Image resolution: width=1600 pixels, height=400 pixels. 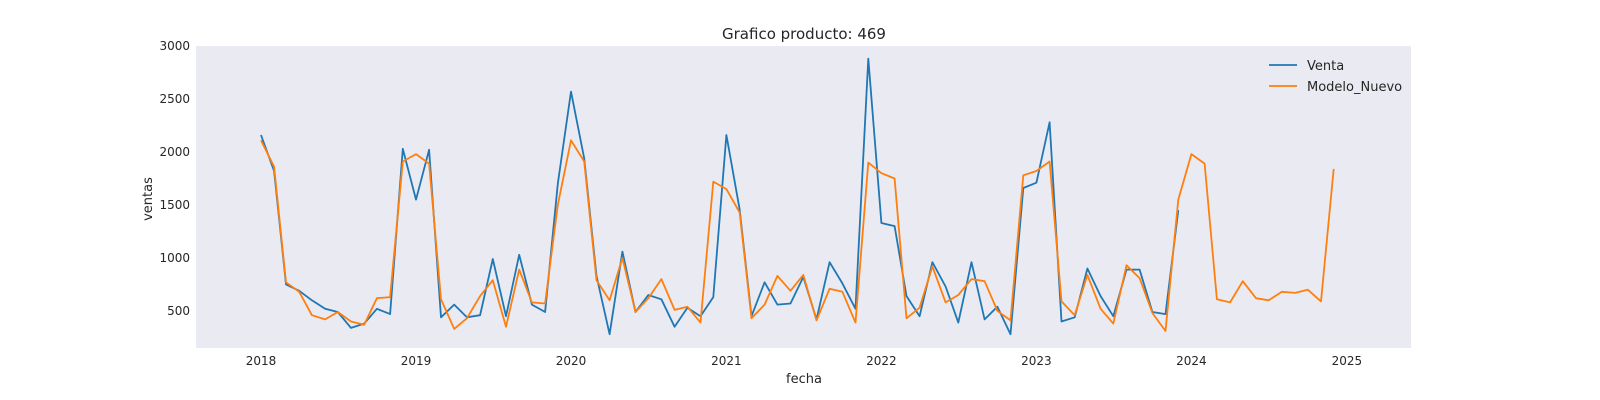 What do you see at coordinates (1335, 77) in the screenshot?
I see `legend: Venta Modelo_Nuevo` at bounding box center [1335, 77].